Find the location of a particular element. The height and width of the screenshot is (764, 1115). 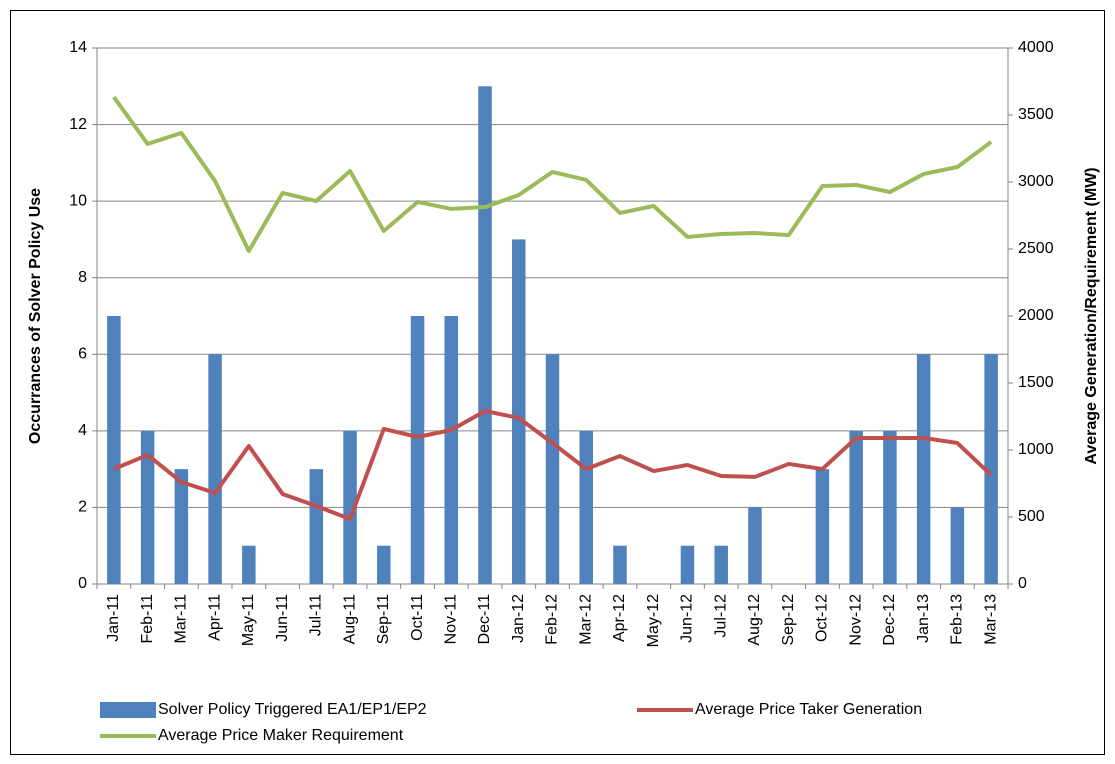

x-tick-label: Feb-13 is located at coordinates (957, 619).